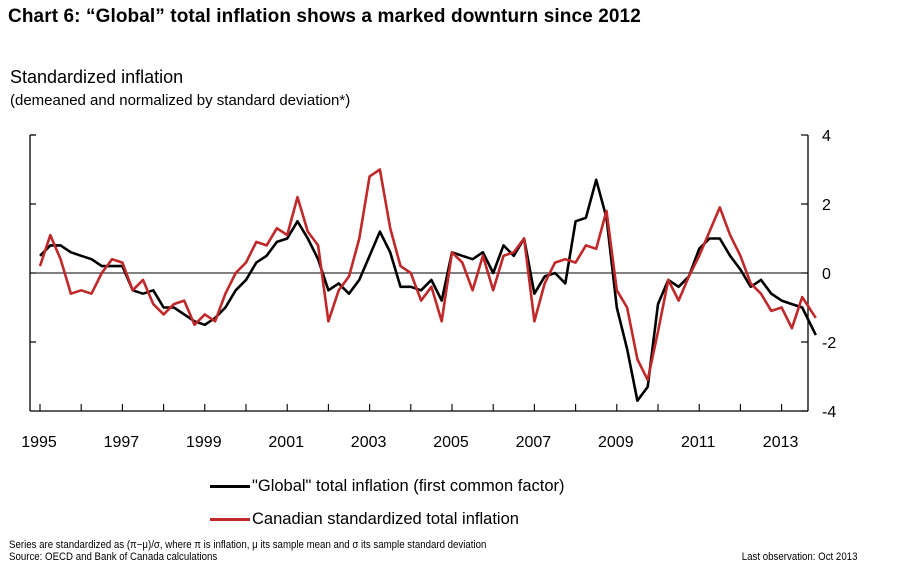 This screenshot has height=581, width=901. I want to click on last-observation: Last observation: Oct 2013, so click(799, 557).